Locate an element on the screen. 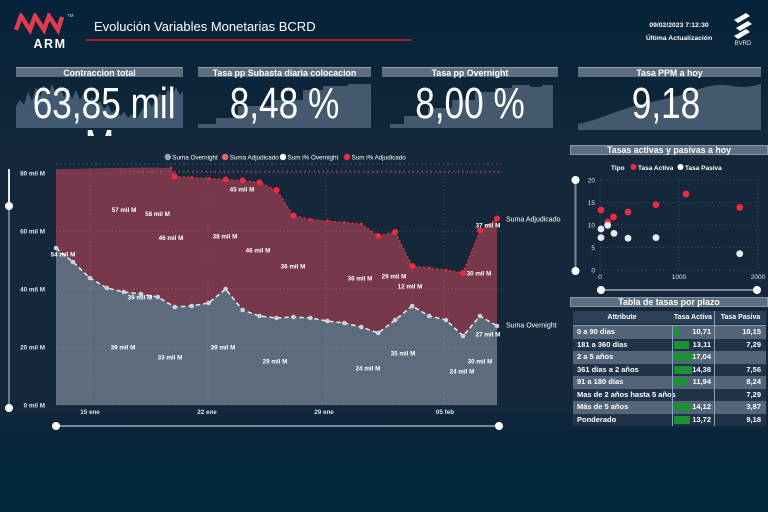 The image size is (768, 512). svg-text: 80 mil M is located at coordinates (32, 174).